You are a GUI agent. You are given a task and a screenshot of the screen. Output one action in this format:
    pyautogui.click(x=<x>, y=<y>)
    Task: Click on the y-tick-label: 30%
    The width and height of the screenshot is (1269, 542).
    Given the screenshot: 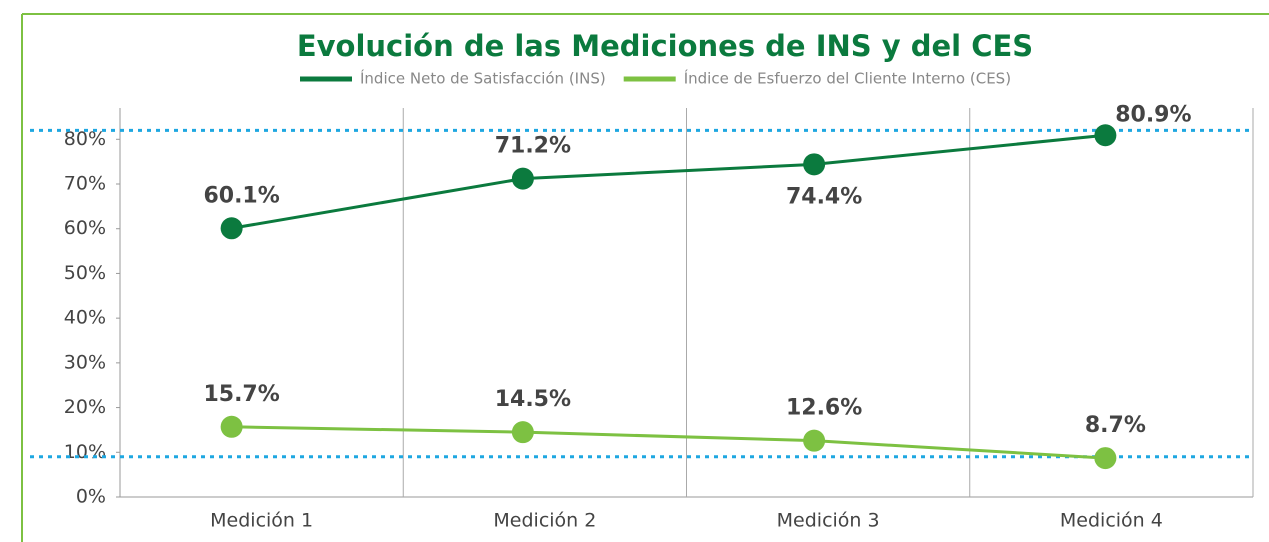 What is the action you would take?
    pyautogui.click(x=85, y=362)
    